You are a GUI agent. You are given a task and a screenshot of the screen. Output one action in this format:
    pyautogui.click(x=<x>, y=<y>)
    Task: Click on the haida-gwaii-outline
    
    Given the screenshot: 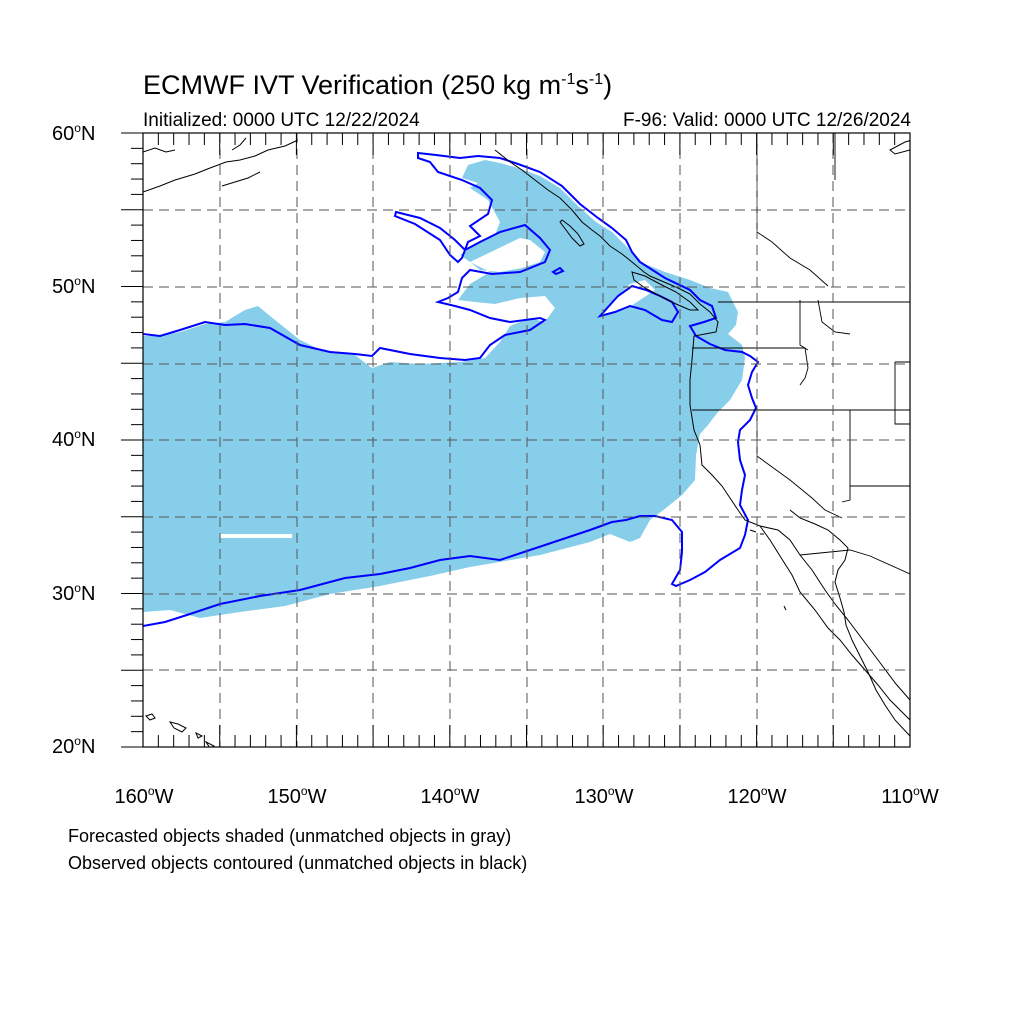 What is the action you would take?
    pyautogui.click(x=572, y=233)
    